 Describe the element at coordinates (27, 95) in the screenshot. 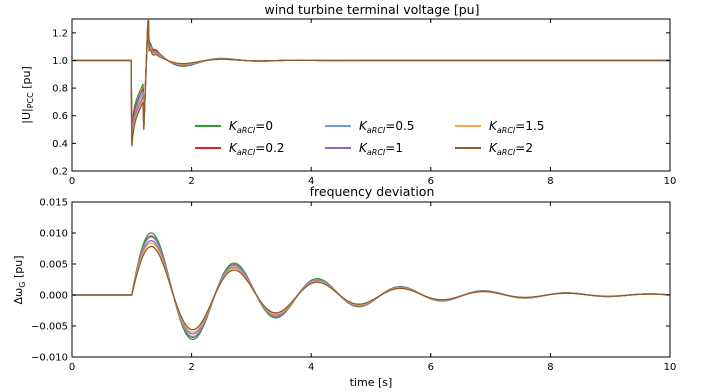

I see `voltage-y-axis-label: |U|PCC [pu]` at that location.